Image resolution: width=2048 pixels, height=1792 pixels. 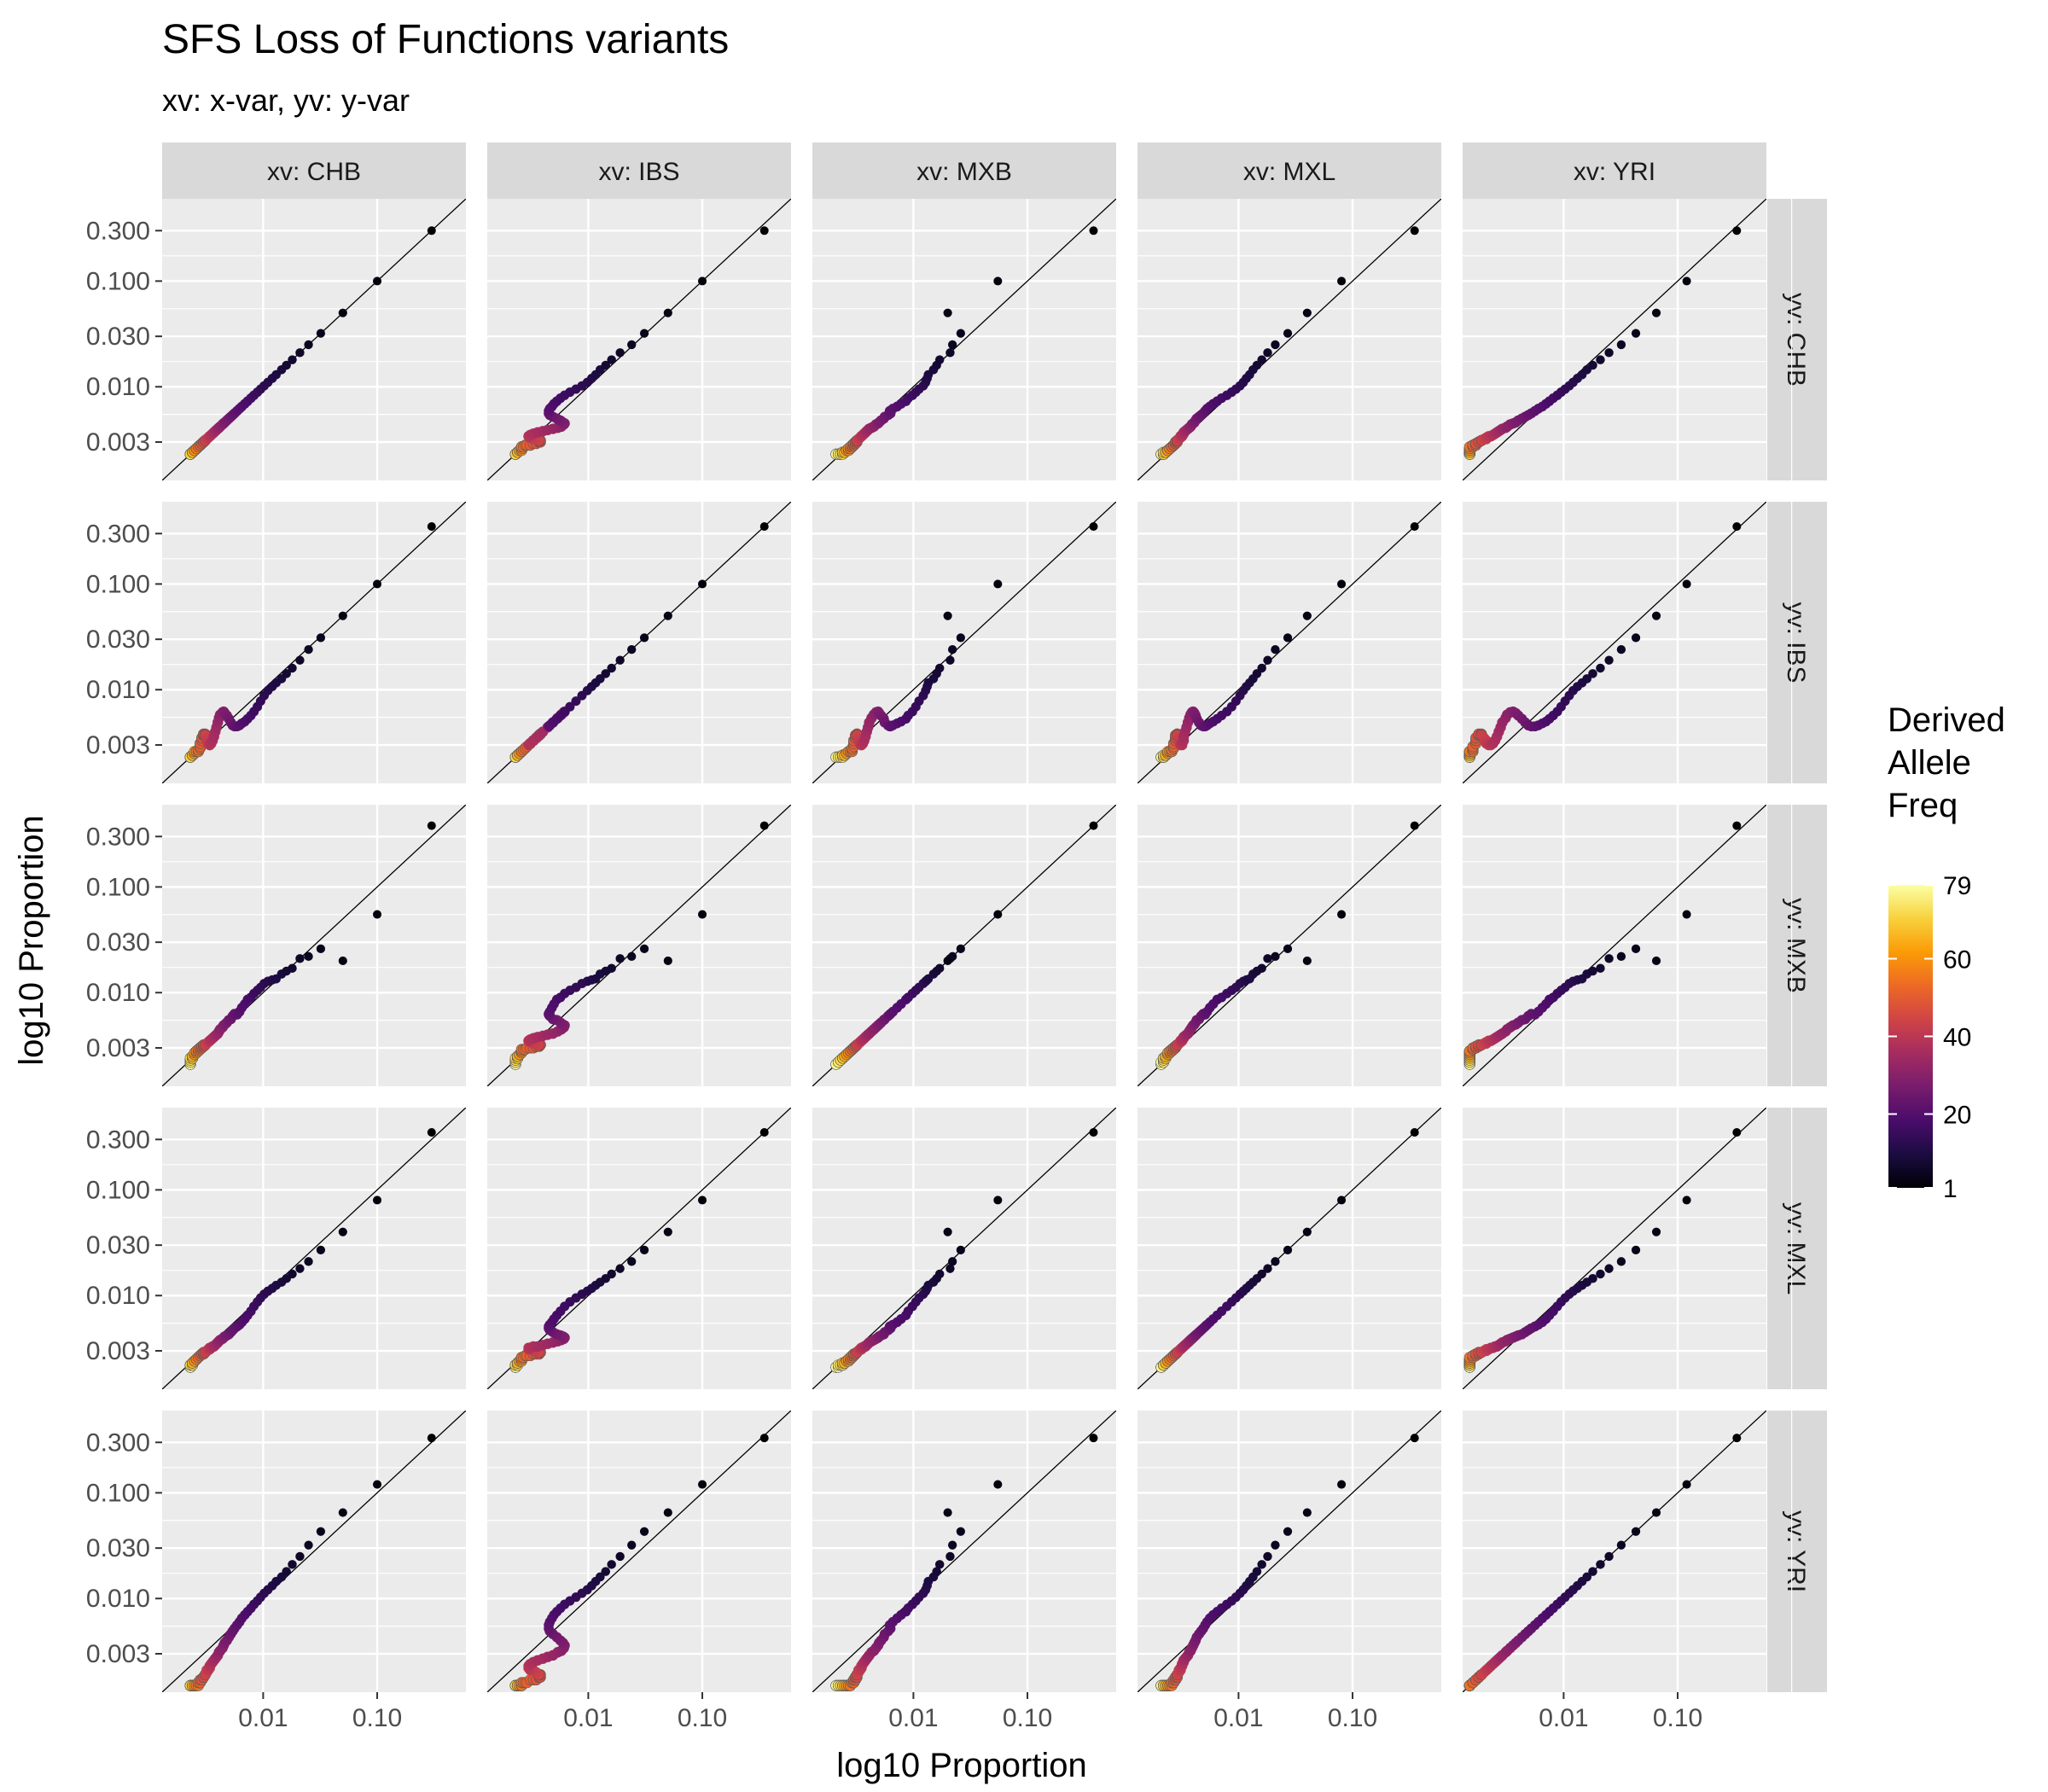 What do you see at coordinates (118, 1296) in the screenshot?
I see `y-tick-label: 0.010` at bounding box center [118, 1296].